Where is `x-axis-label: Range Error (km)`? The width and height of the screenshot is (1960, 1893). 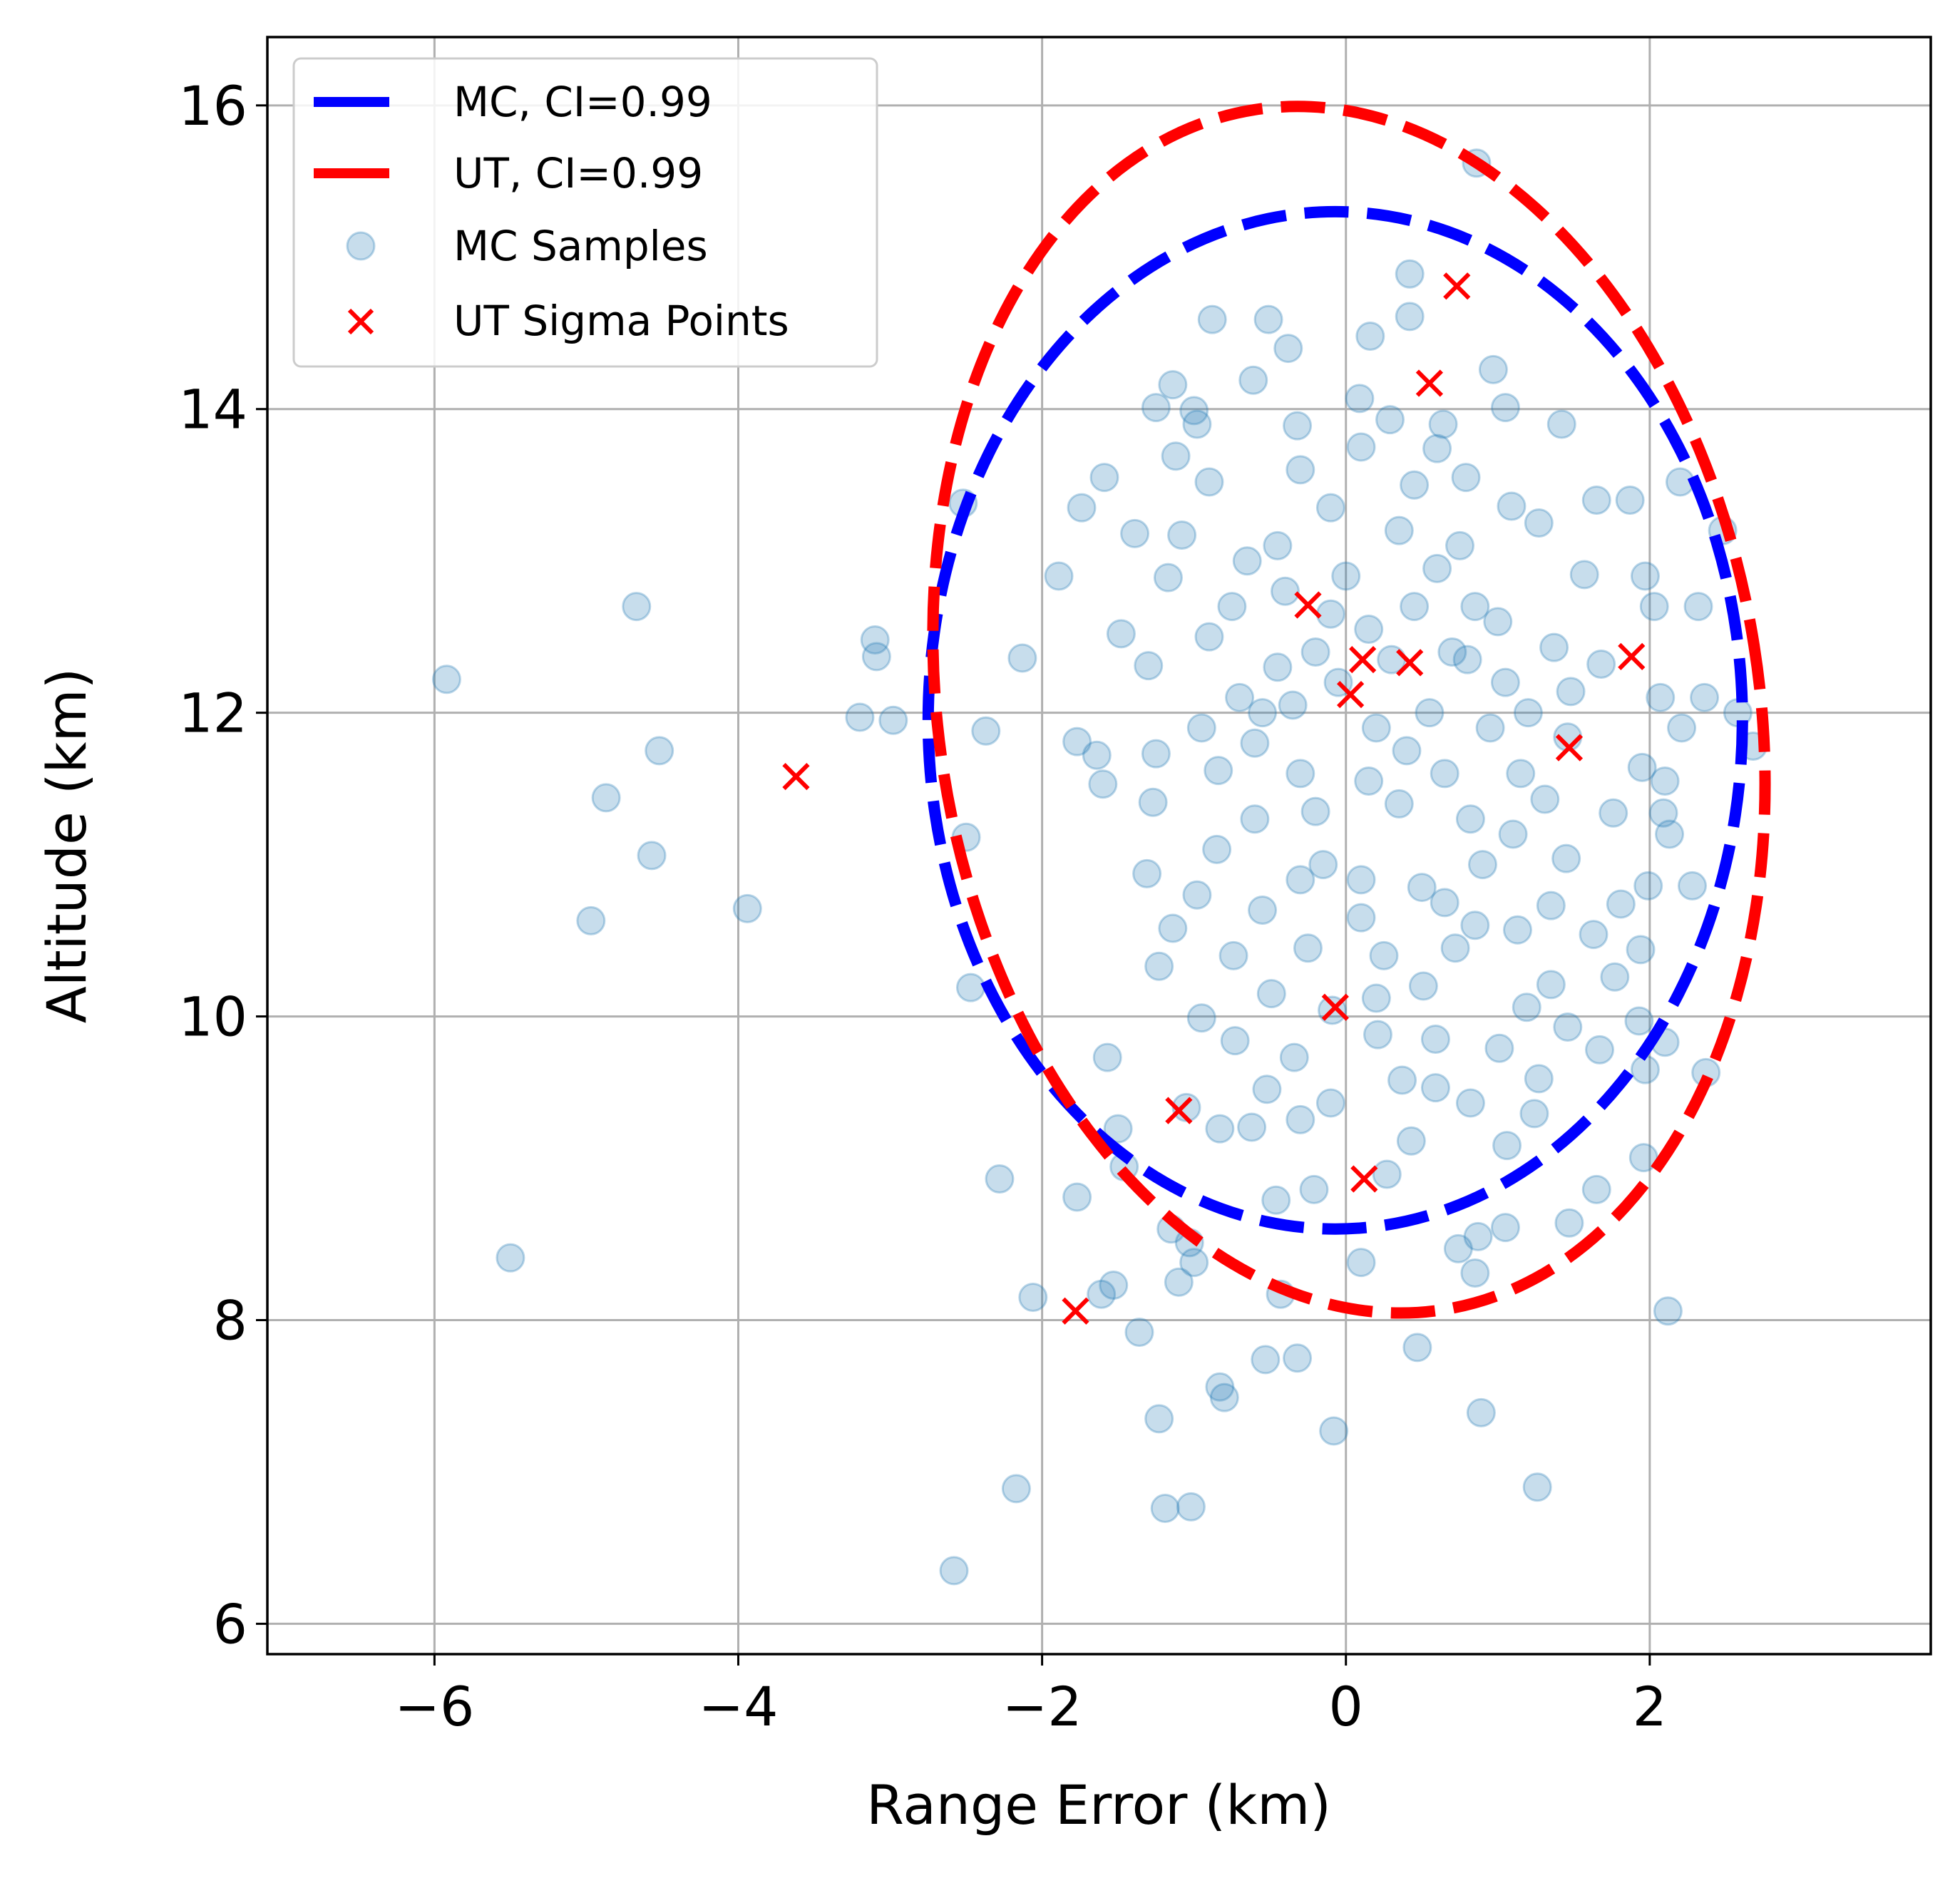
x-axis-label: Range Error (km) is located at coordinates (1098, 1805).